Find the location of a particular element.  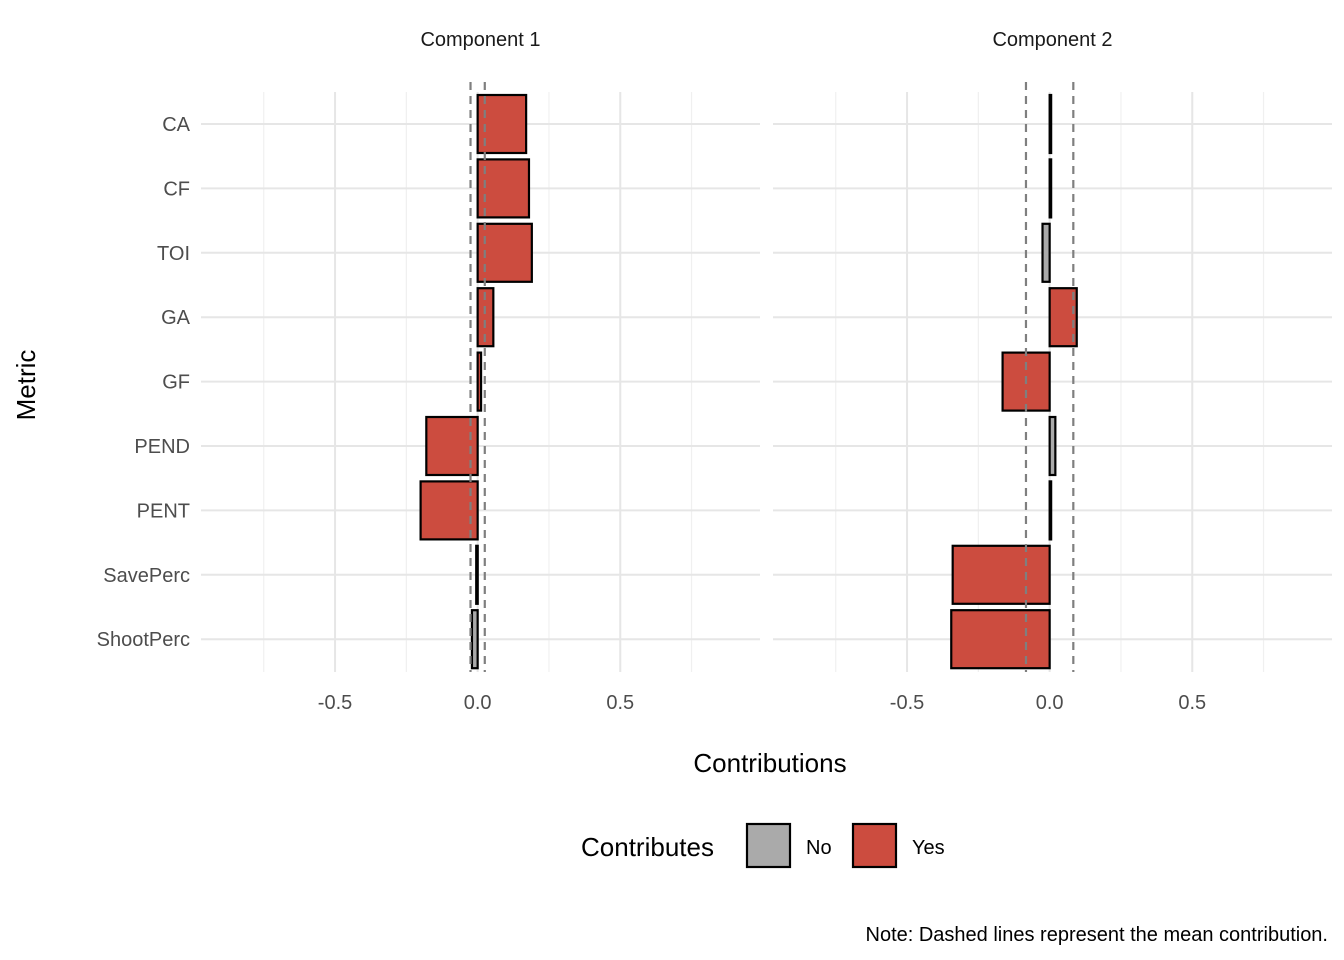

y-tick-label: CF is located at coordinates (176, 189).